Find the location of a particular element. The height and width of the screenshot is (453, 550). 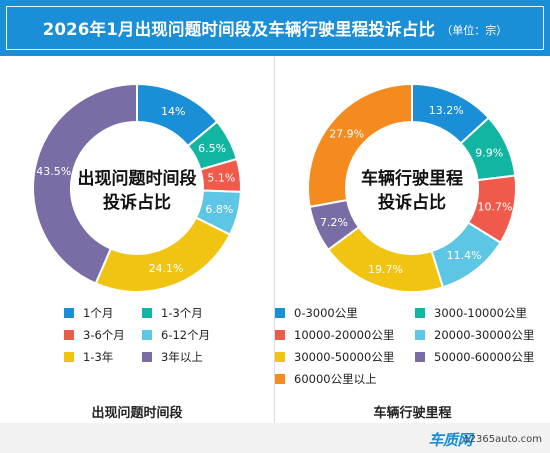

header-bar: 2026年1月出现问题时间段及车辆行驶里程投诉占比 （单位：宗） is located at coordinates (275, 28).